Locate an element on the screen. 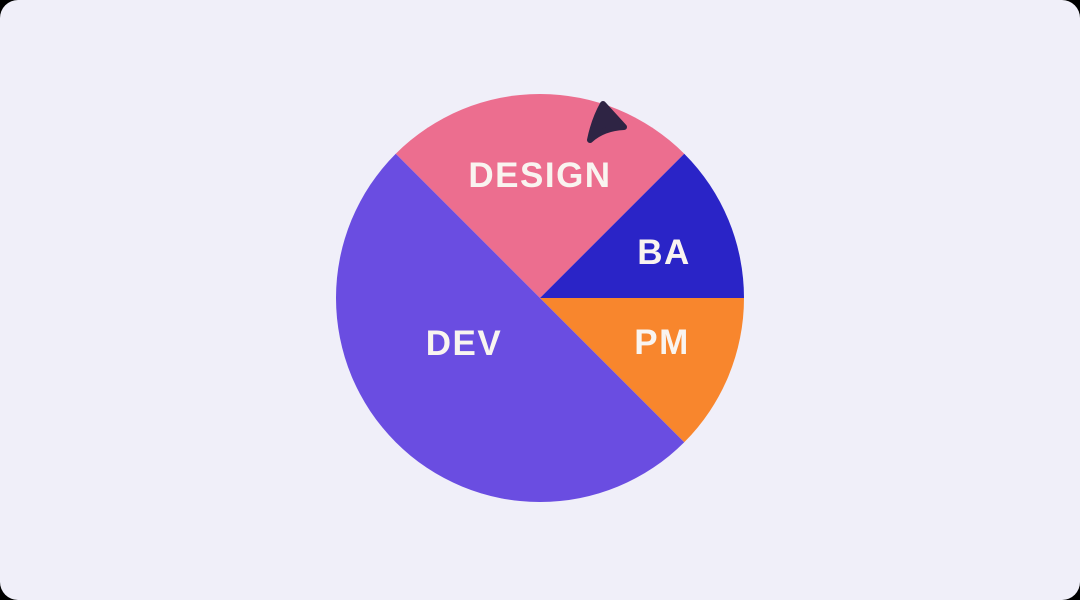  pie-slice-design is located at coordinates (540, 196).